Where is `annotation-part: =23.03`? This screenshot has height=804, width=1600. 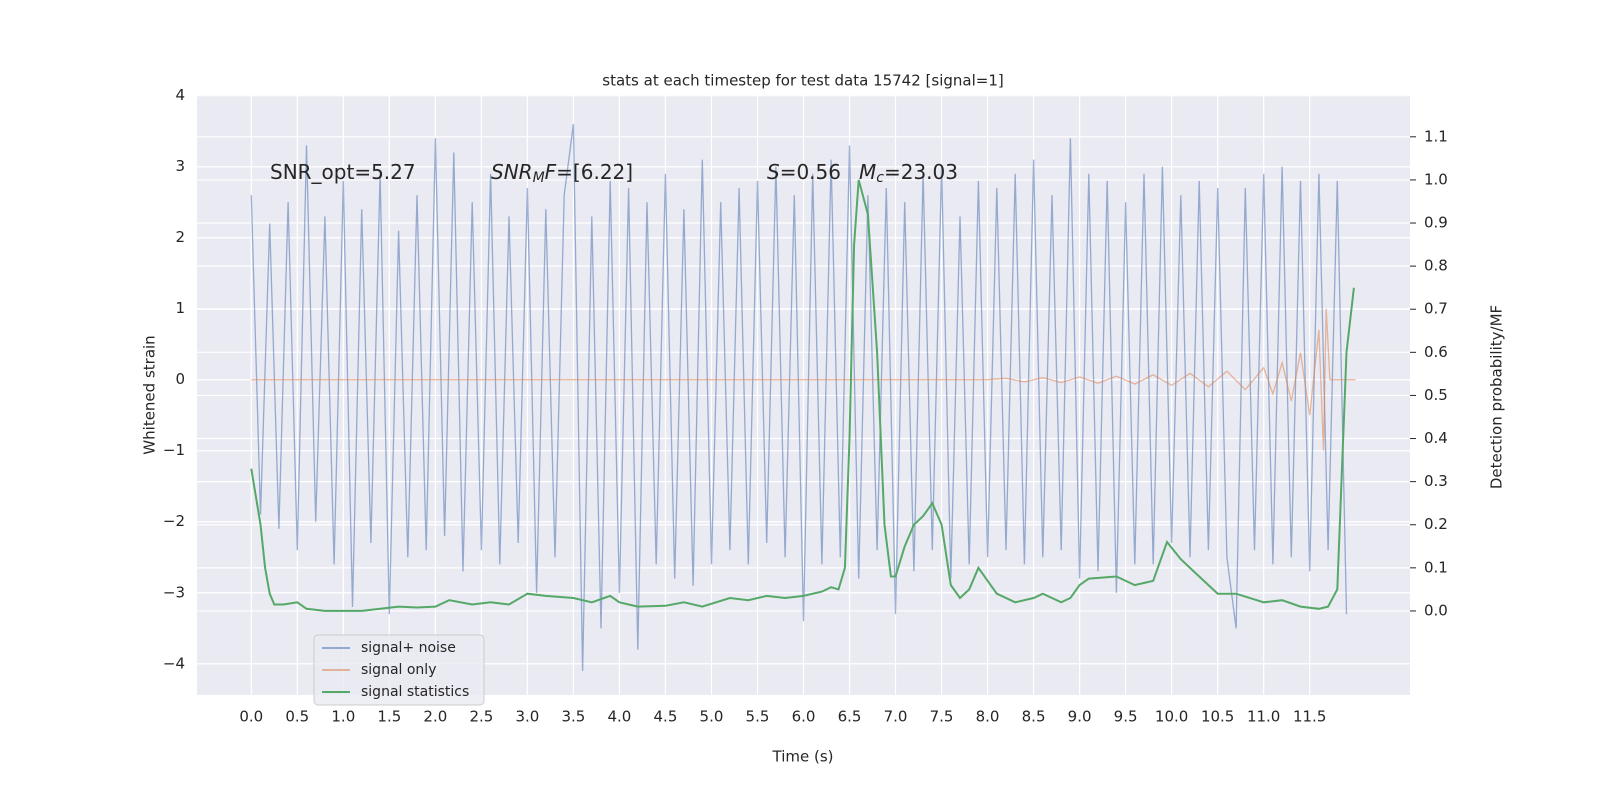 annotation-part: =23.03 is located at coordinates (921, 172).